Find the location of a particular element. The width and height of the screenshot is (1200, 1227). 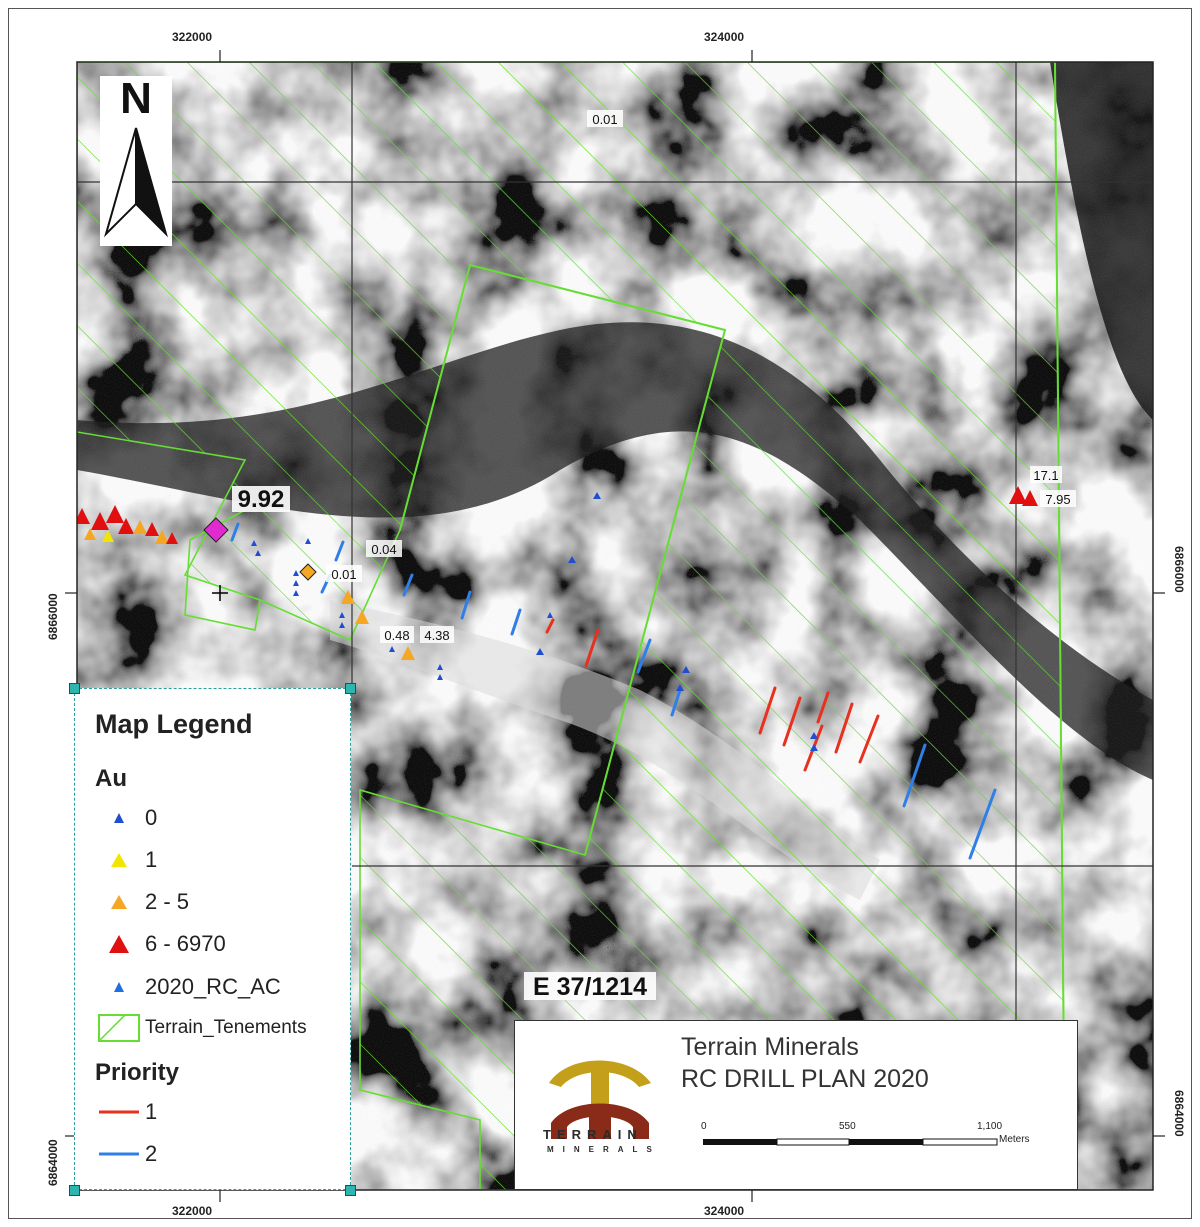

scale-bar is located at coordinates (850, 1142).